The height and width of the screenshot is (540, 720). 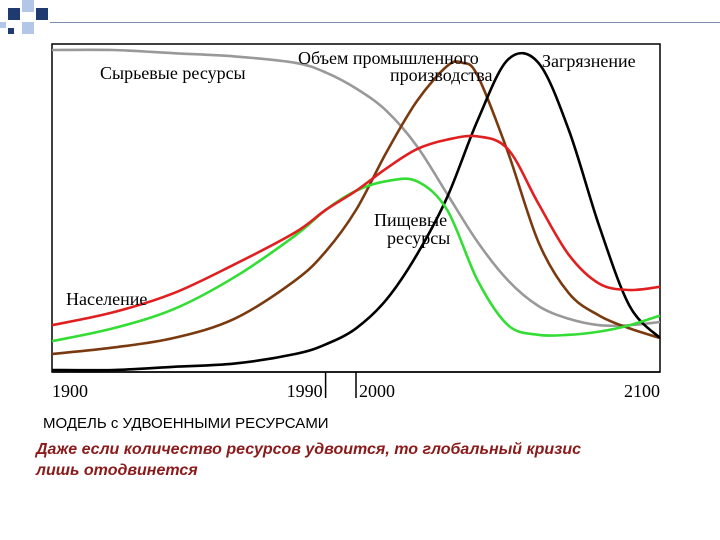 I want to click on tick-layer: 1900 1990 2000 2100, so click(x=356, y=386).